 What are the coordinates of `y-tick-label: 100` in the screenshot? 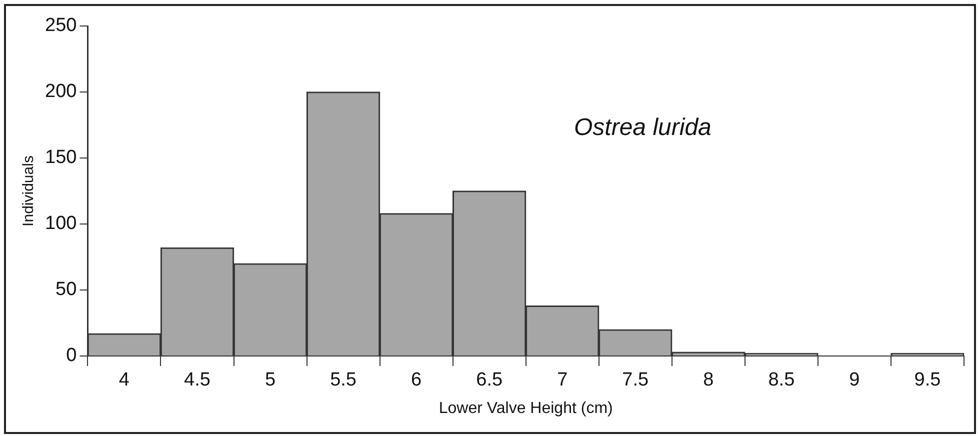 It's located at (61, 223).